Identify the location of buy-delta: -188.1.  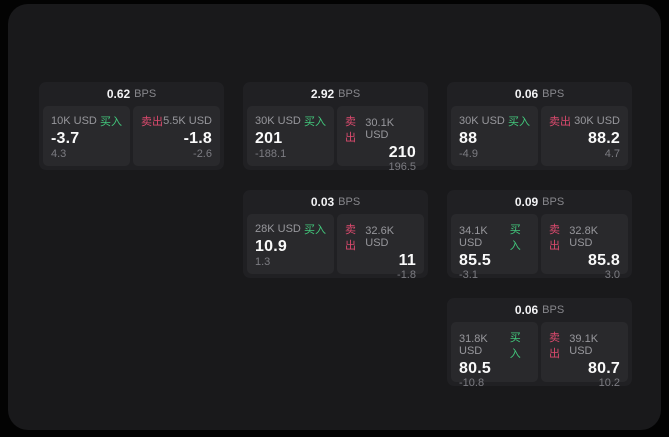
(271, 154).